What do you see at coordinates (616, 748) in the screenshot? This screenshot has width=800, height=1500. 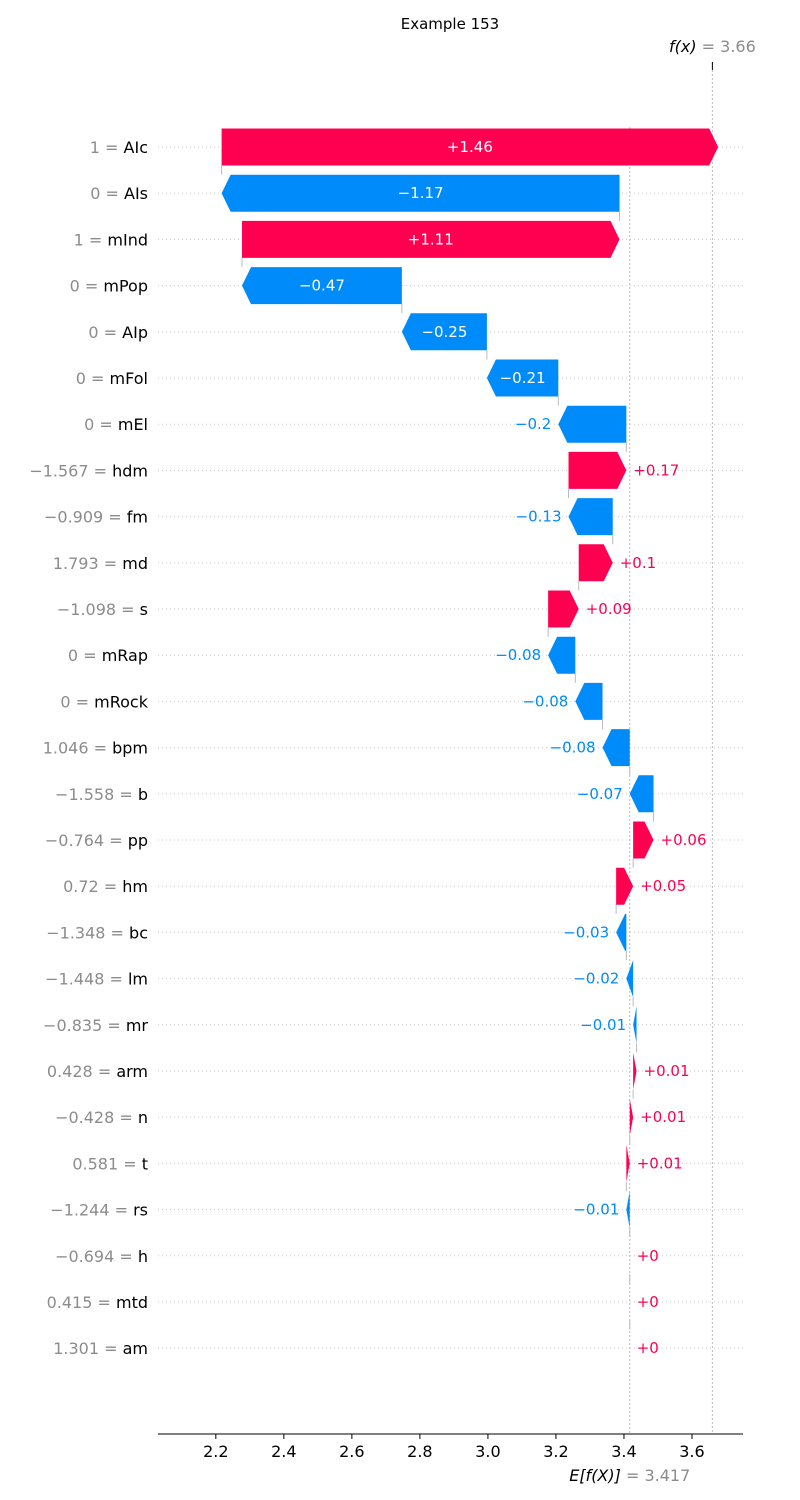 I see `bar-bpm` at bounding box center [616, 748].